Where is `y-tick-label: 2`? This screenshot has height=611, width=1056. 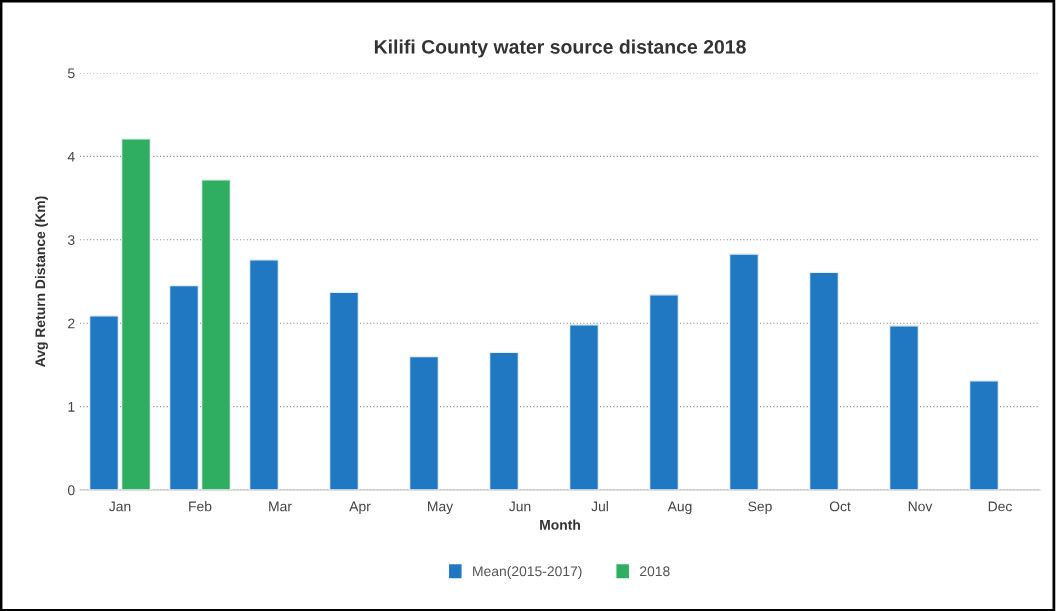 y-tick-label: 2 is located at coordinates (71, 323).